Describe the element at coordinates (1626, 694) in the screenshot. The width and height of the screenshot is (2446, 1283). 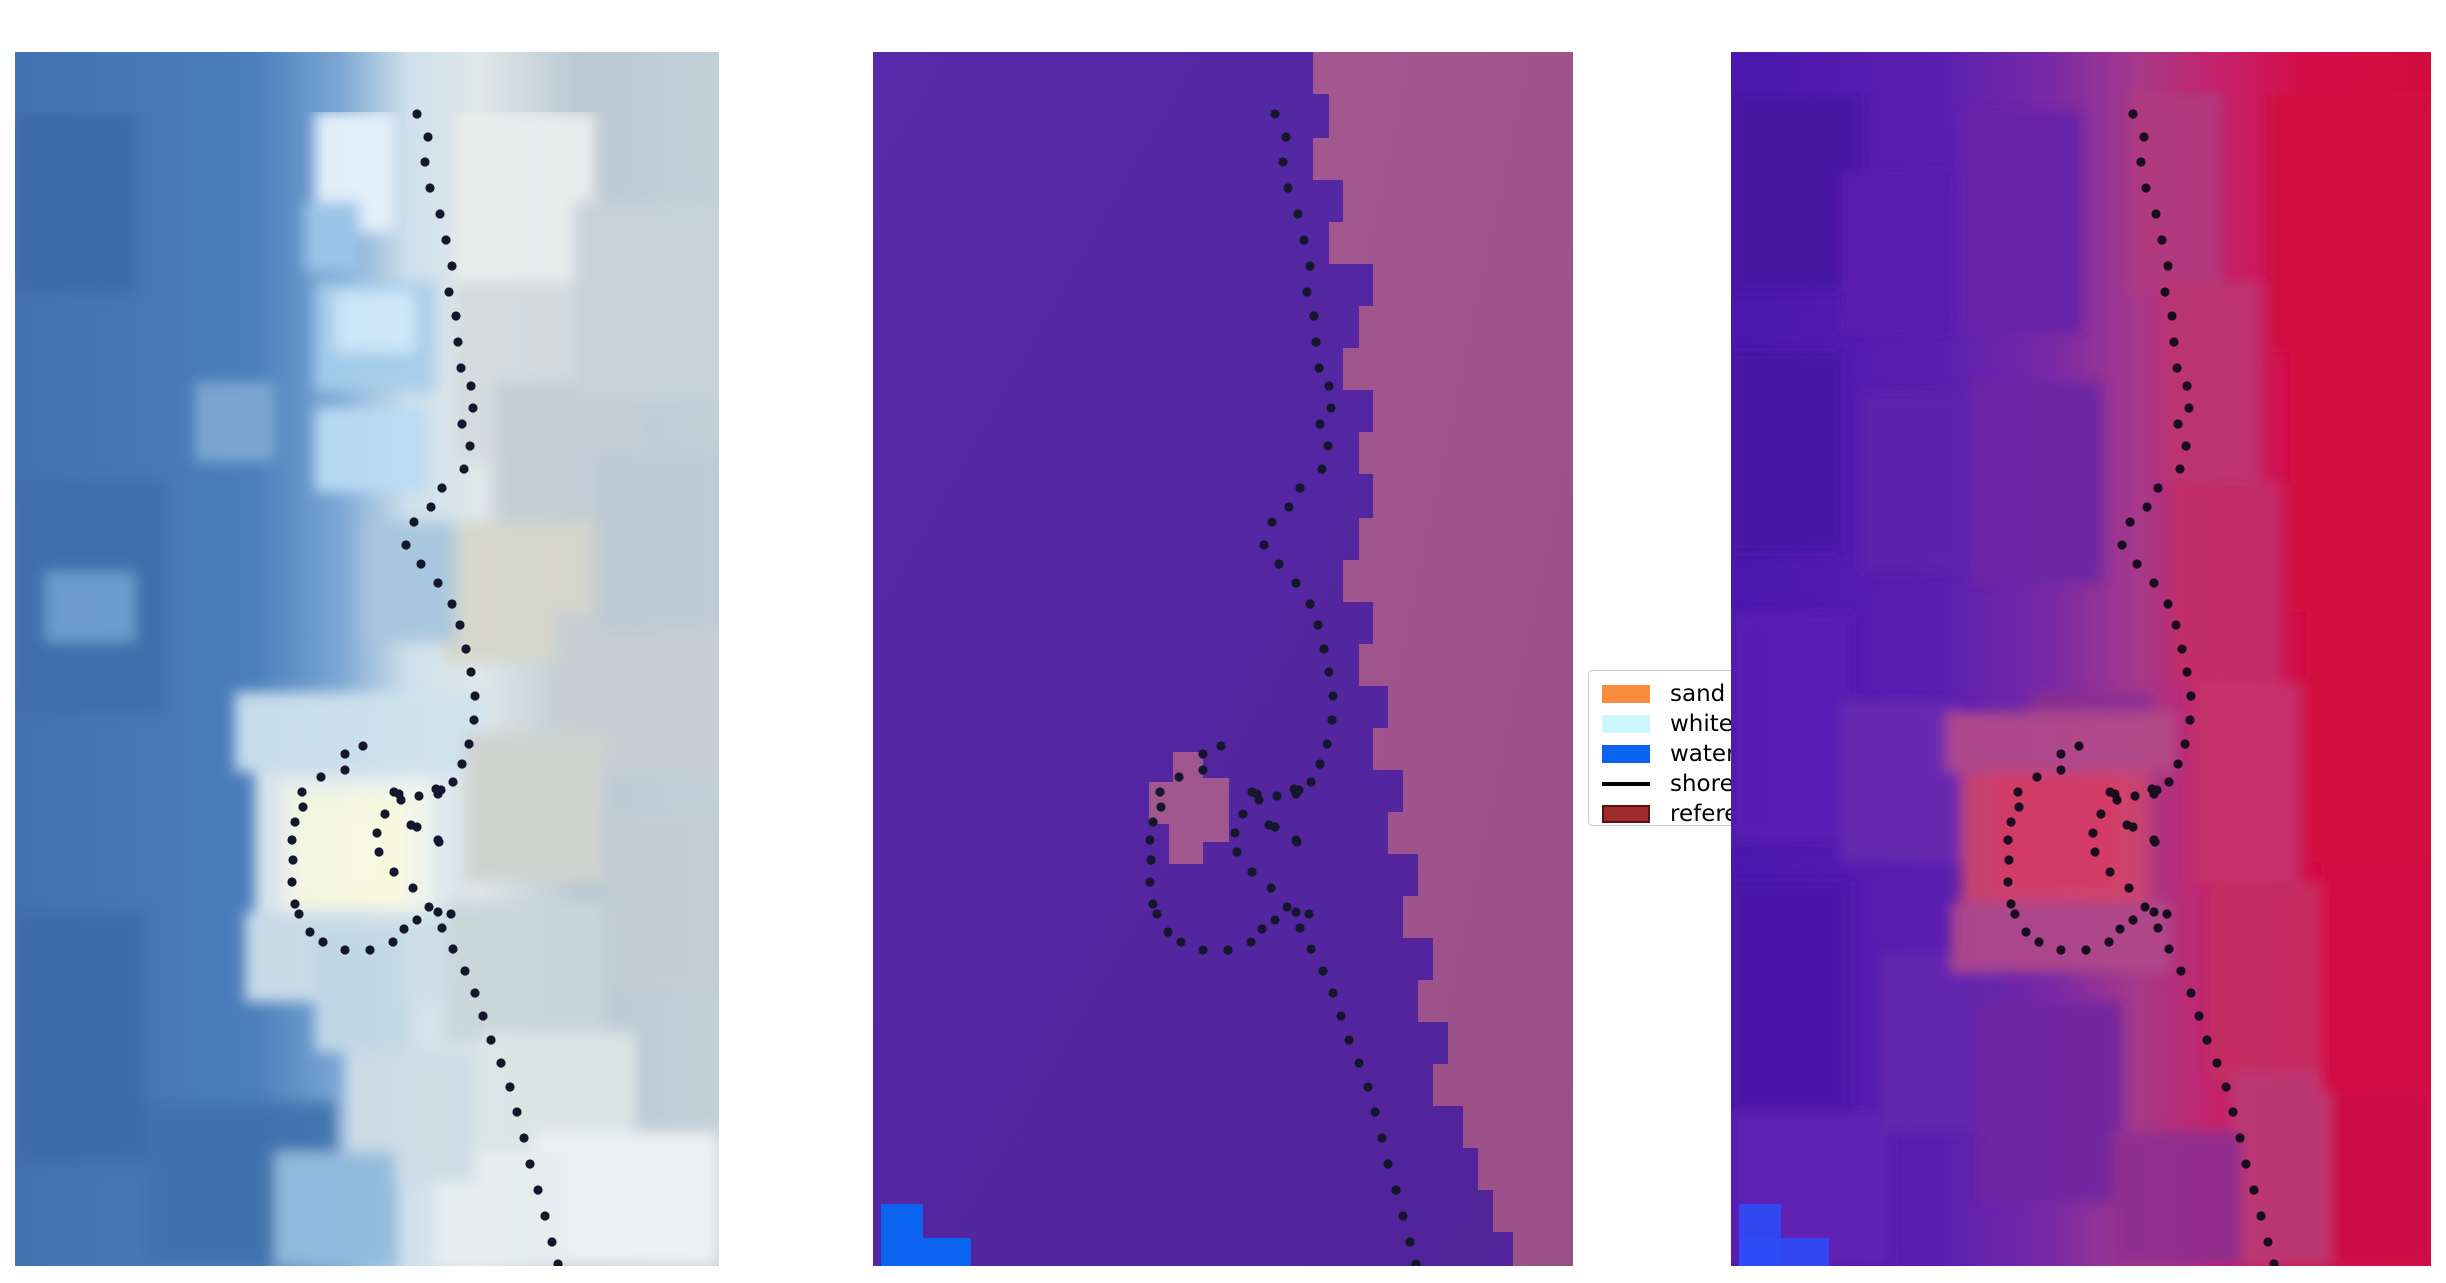
I see `sand-swatch-icon` at that location.